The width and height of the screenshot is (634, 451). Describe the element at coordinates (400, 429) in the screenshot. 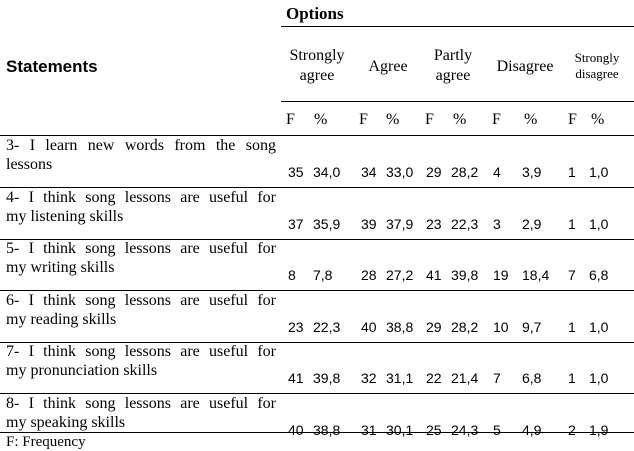

I see `percent-cell: 30,1` at that location.